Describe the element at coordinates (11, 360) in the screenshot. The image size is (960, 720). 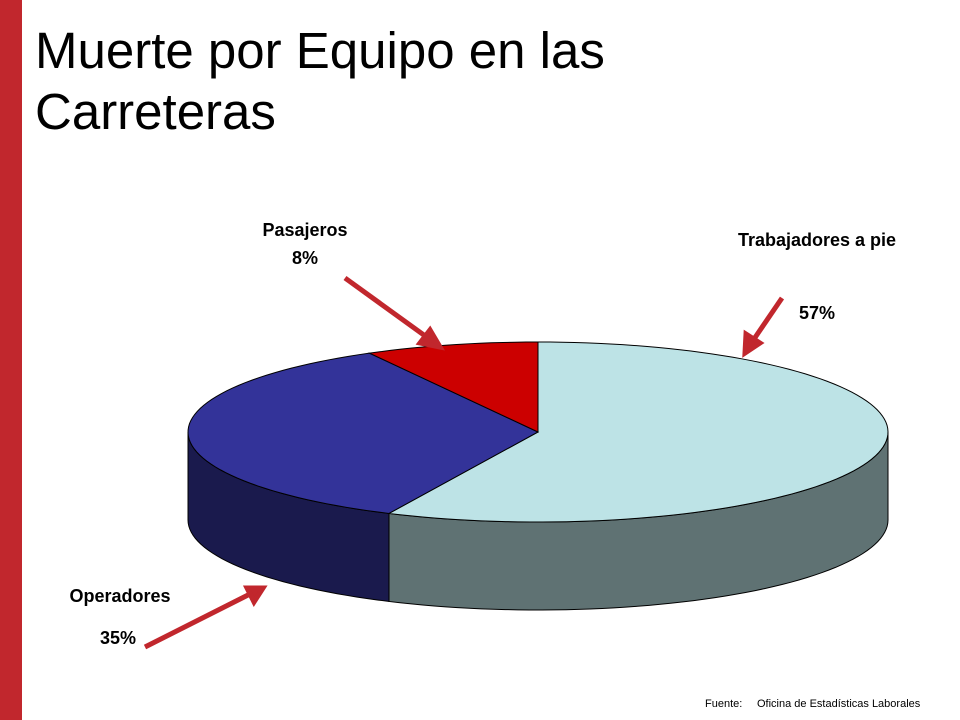
I see `accent-bar` at that location.